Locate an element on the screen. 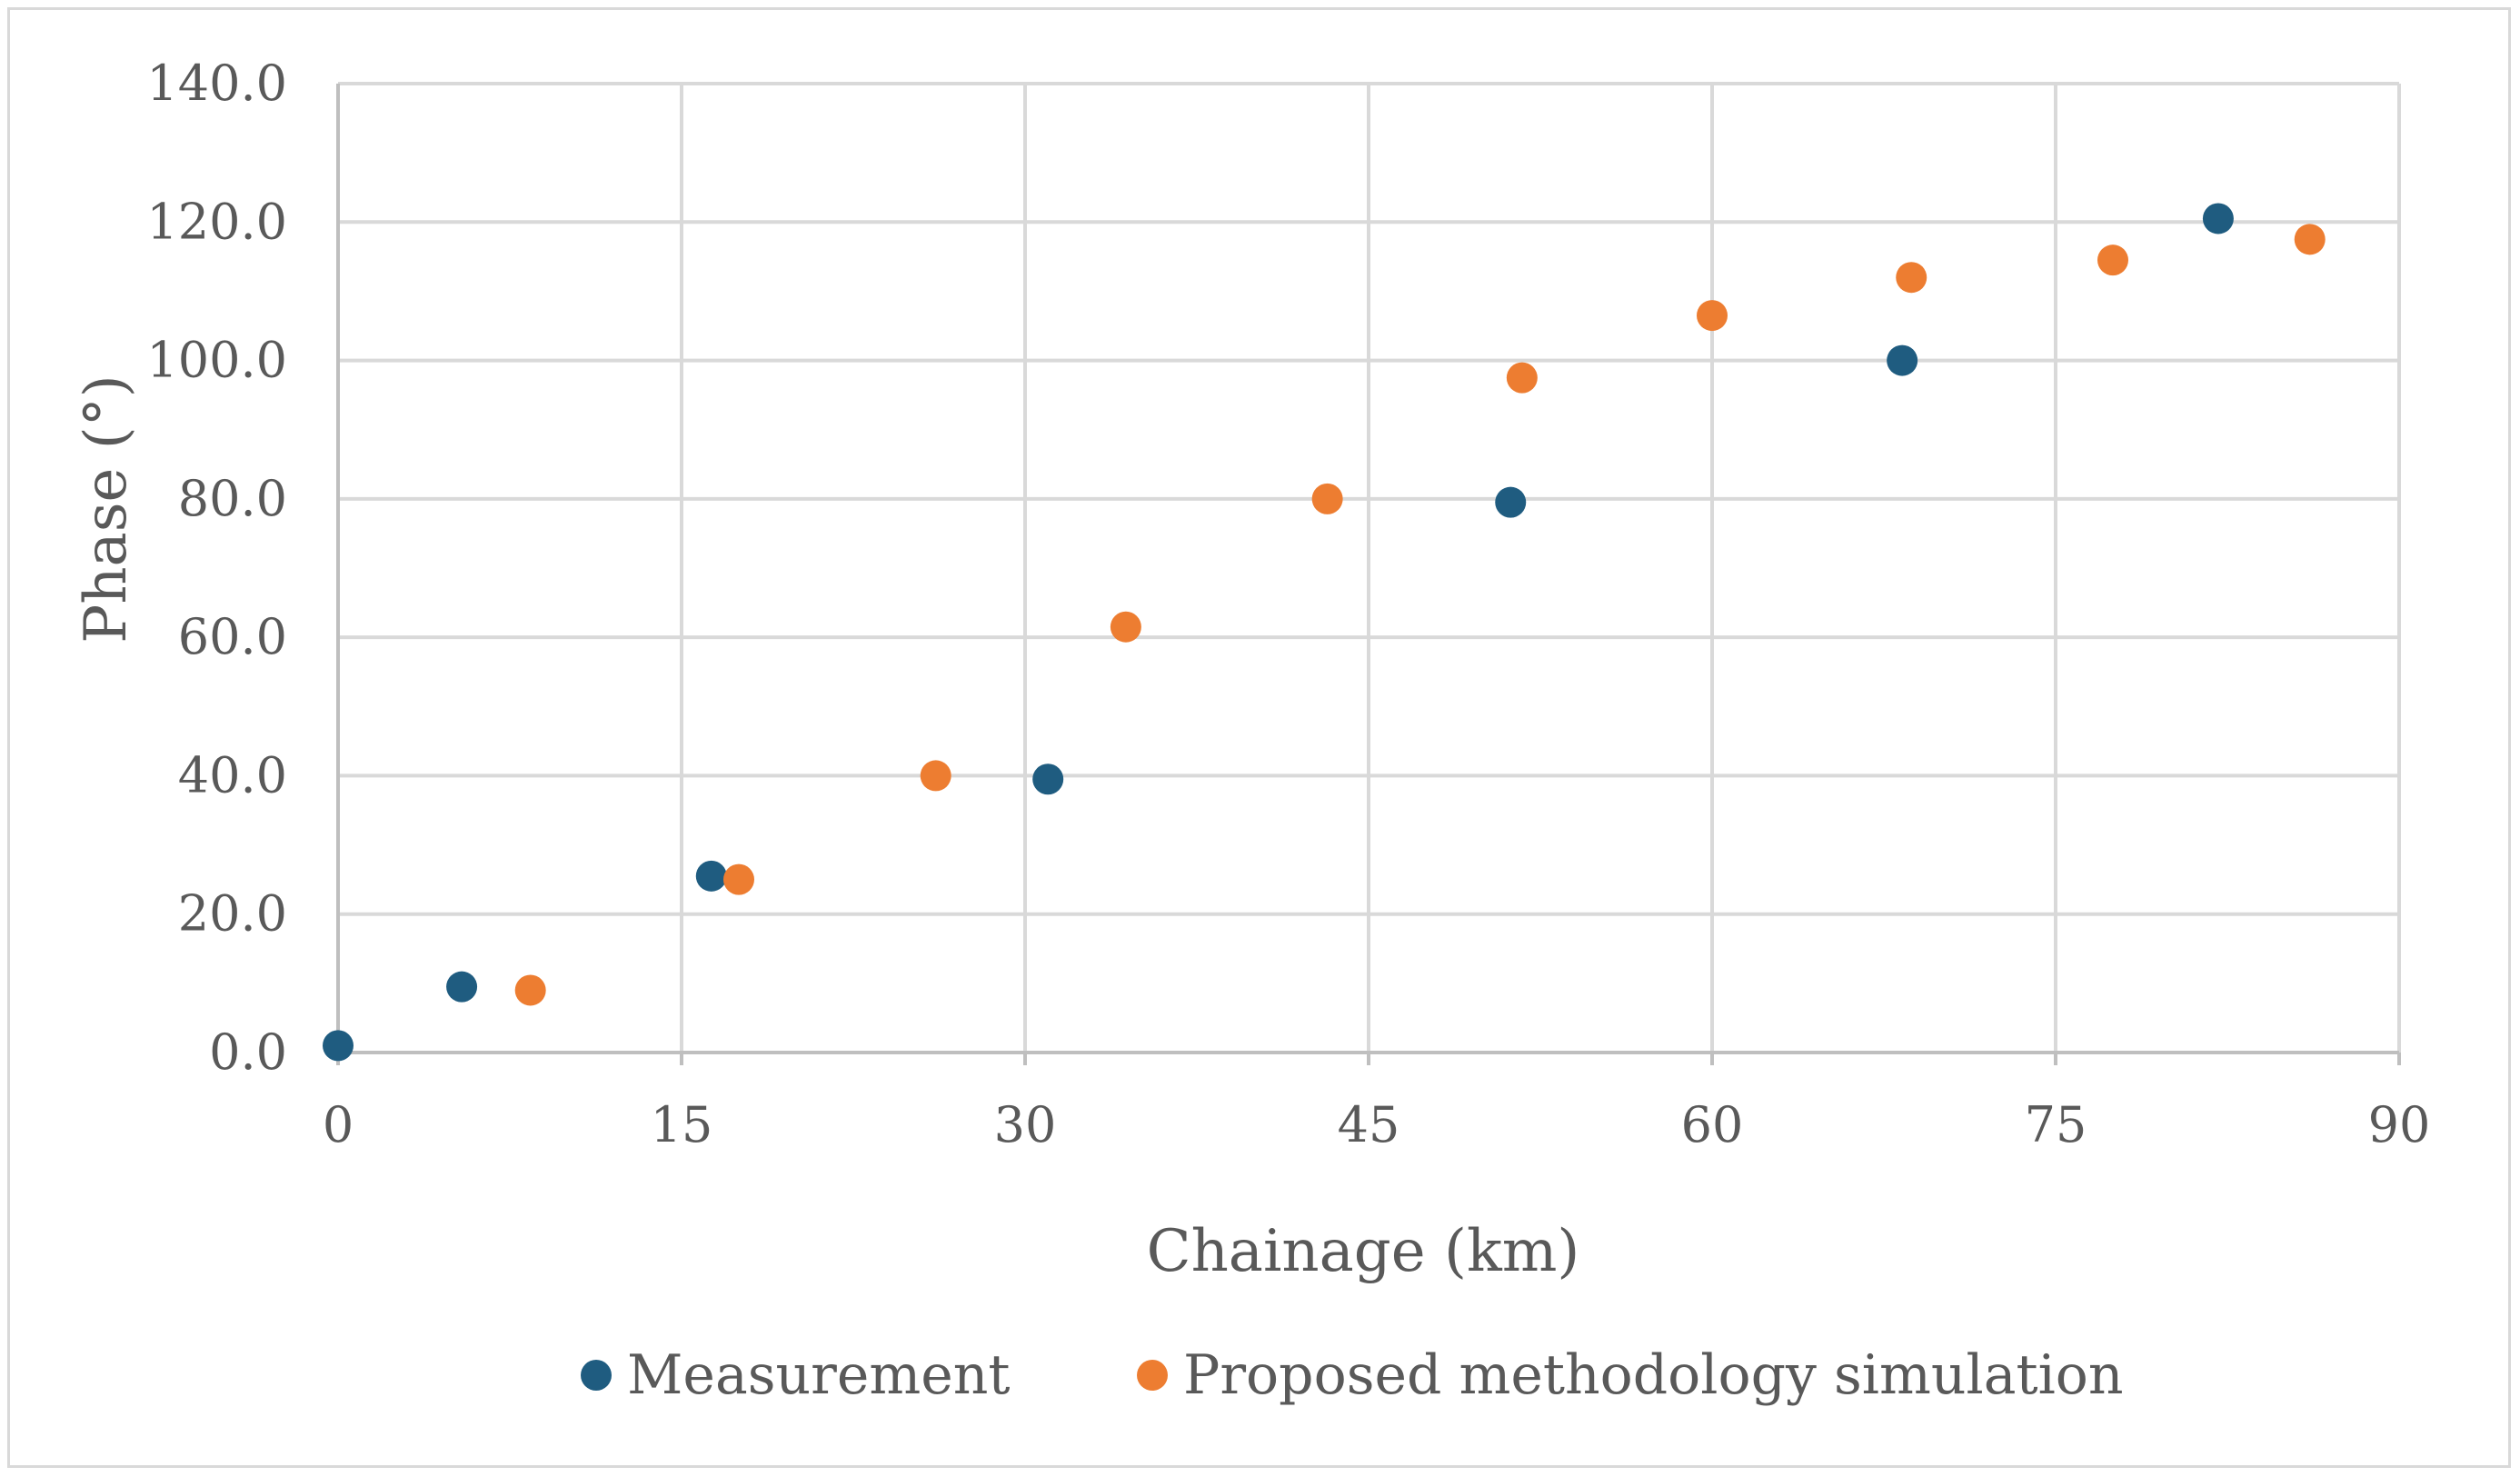  y-tick-labels: 0.0 20.0 40.0 60.0 80.0 100.0 120.0 140.0 is located at coordinates (216, 568).